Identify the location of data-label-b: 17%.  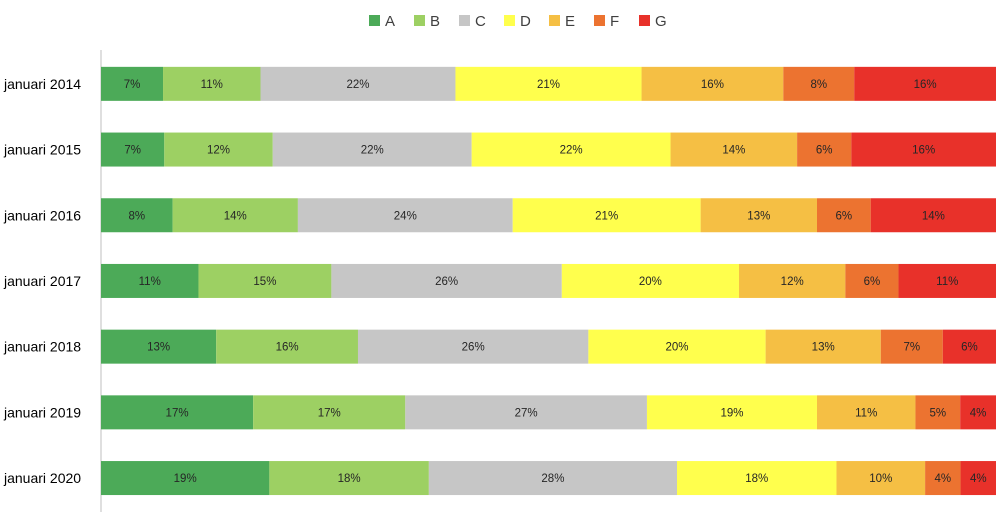
(329, 413).